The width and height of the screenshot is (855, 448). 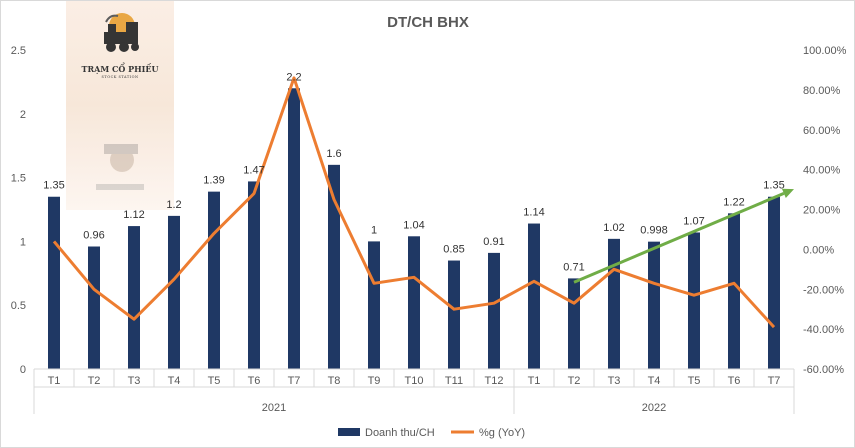 I want to click on bar-data-label: 1.04, so click(x=413, y=225).